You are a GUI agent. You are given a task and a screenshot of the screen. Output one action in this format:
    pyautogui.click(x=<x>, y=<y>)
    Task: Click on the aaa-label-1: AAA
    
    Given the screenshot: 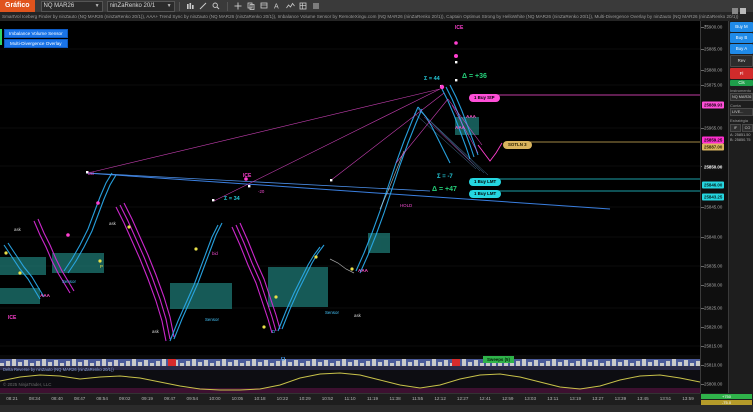 What is the action you would take?
    pyautogui.click(x=45, y=295)
    